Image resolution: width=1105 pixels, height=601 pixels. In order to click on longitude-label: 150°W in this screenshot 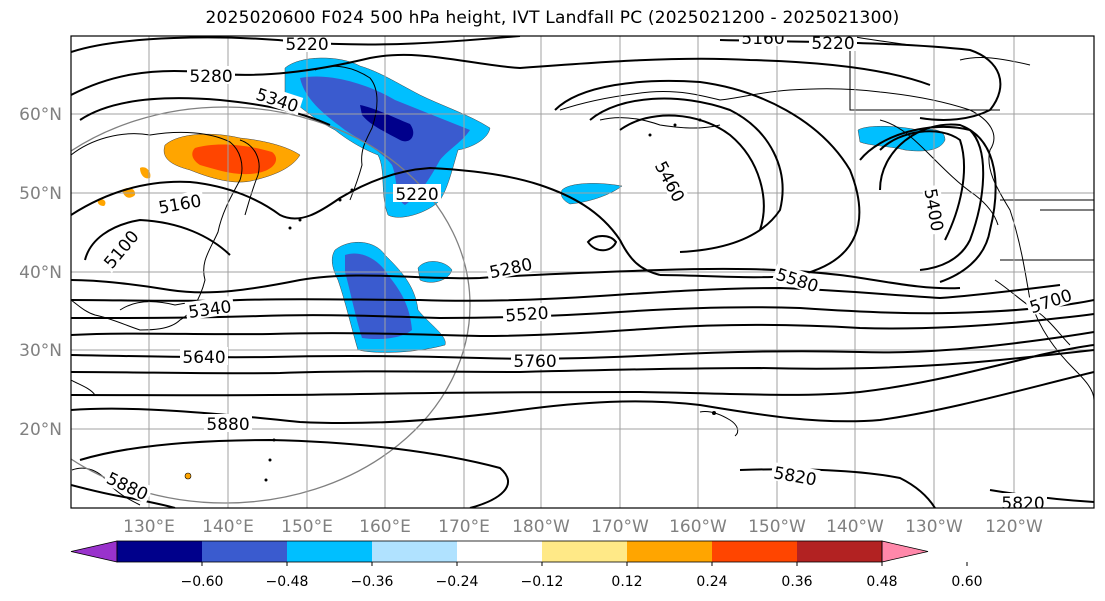, I will do `click(777, 527)`.